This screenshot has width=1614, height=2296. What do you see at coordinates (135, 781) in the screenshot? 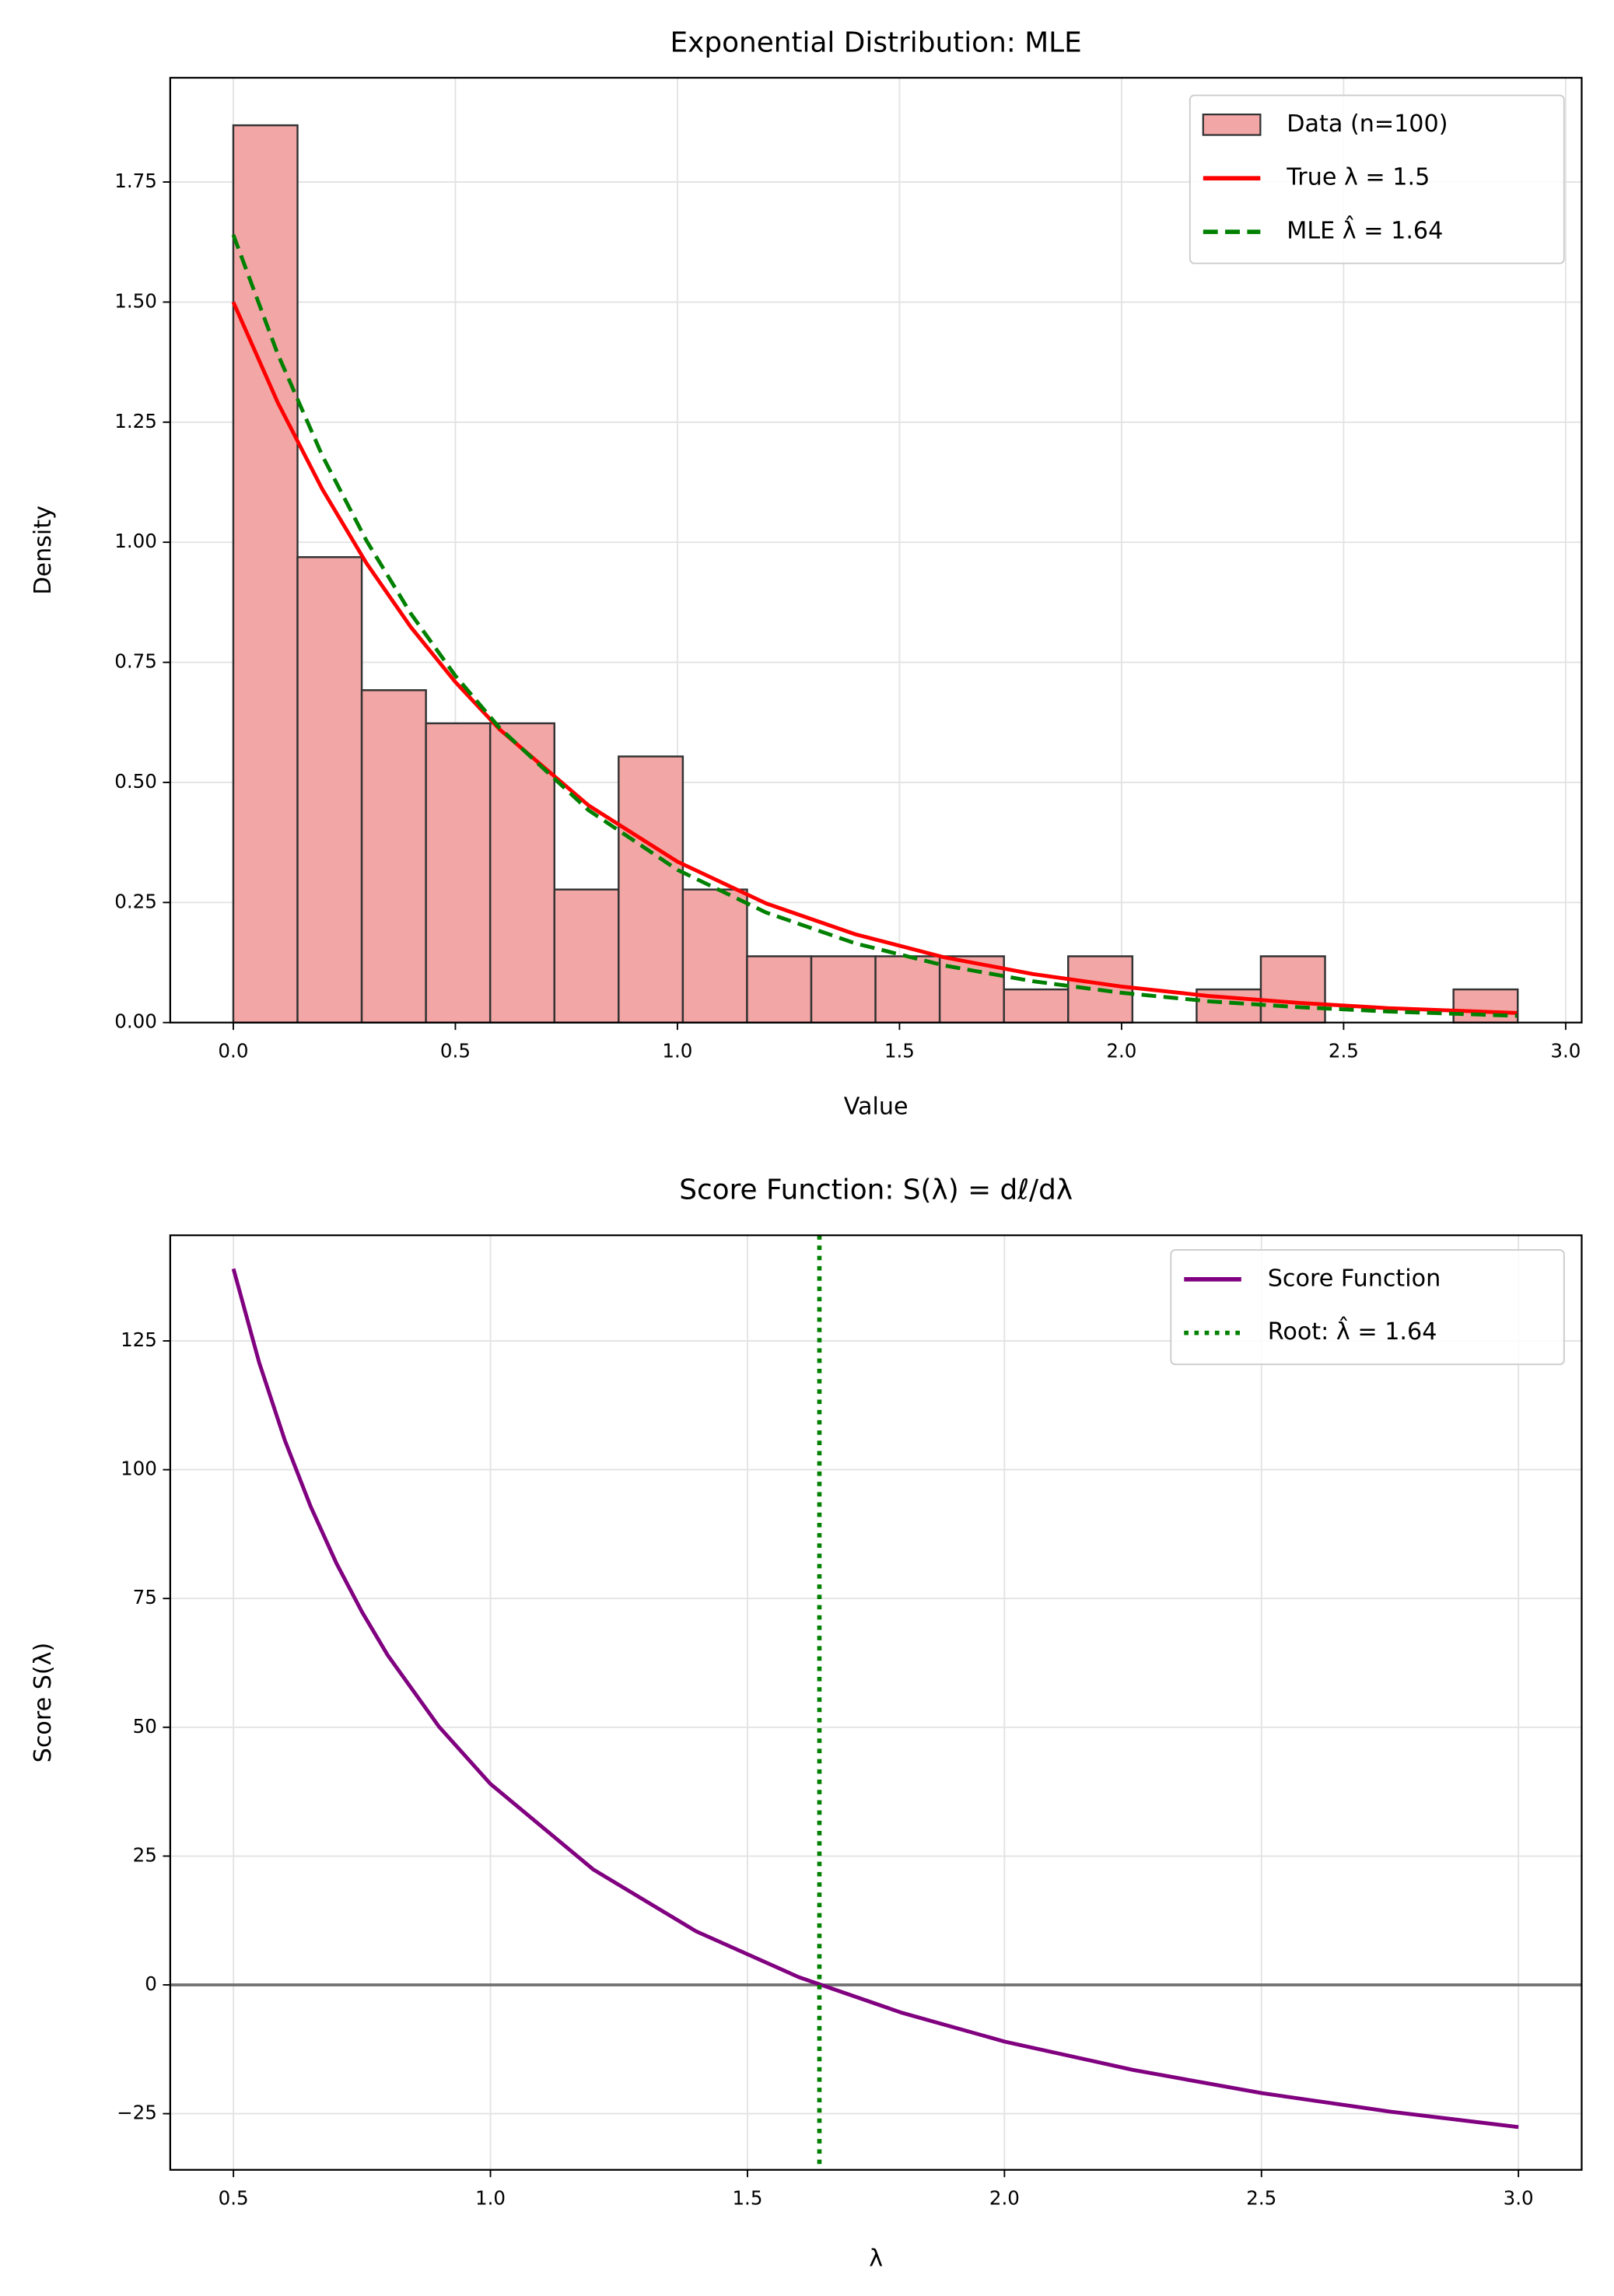
I see `y-tick-label: 0.50` at bounding box center [135, 781].